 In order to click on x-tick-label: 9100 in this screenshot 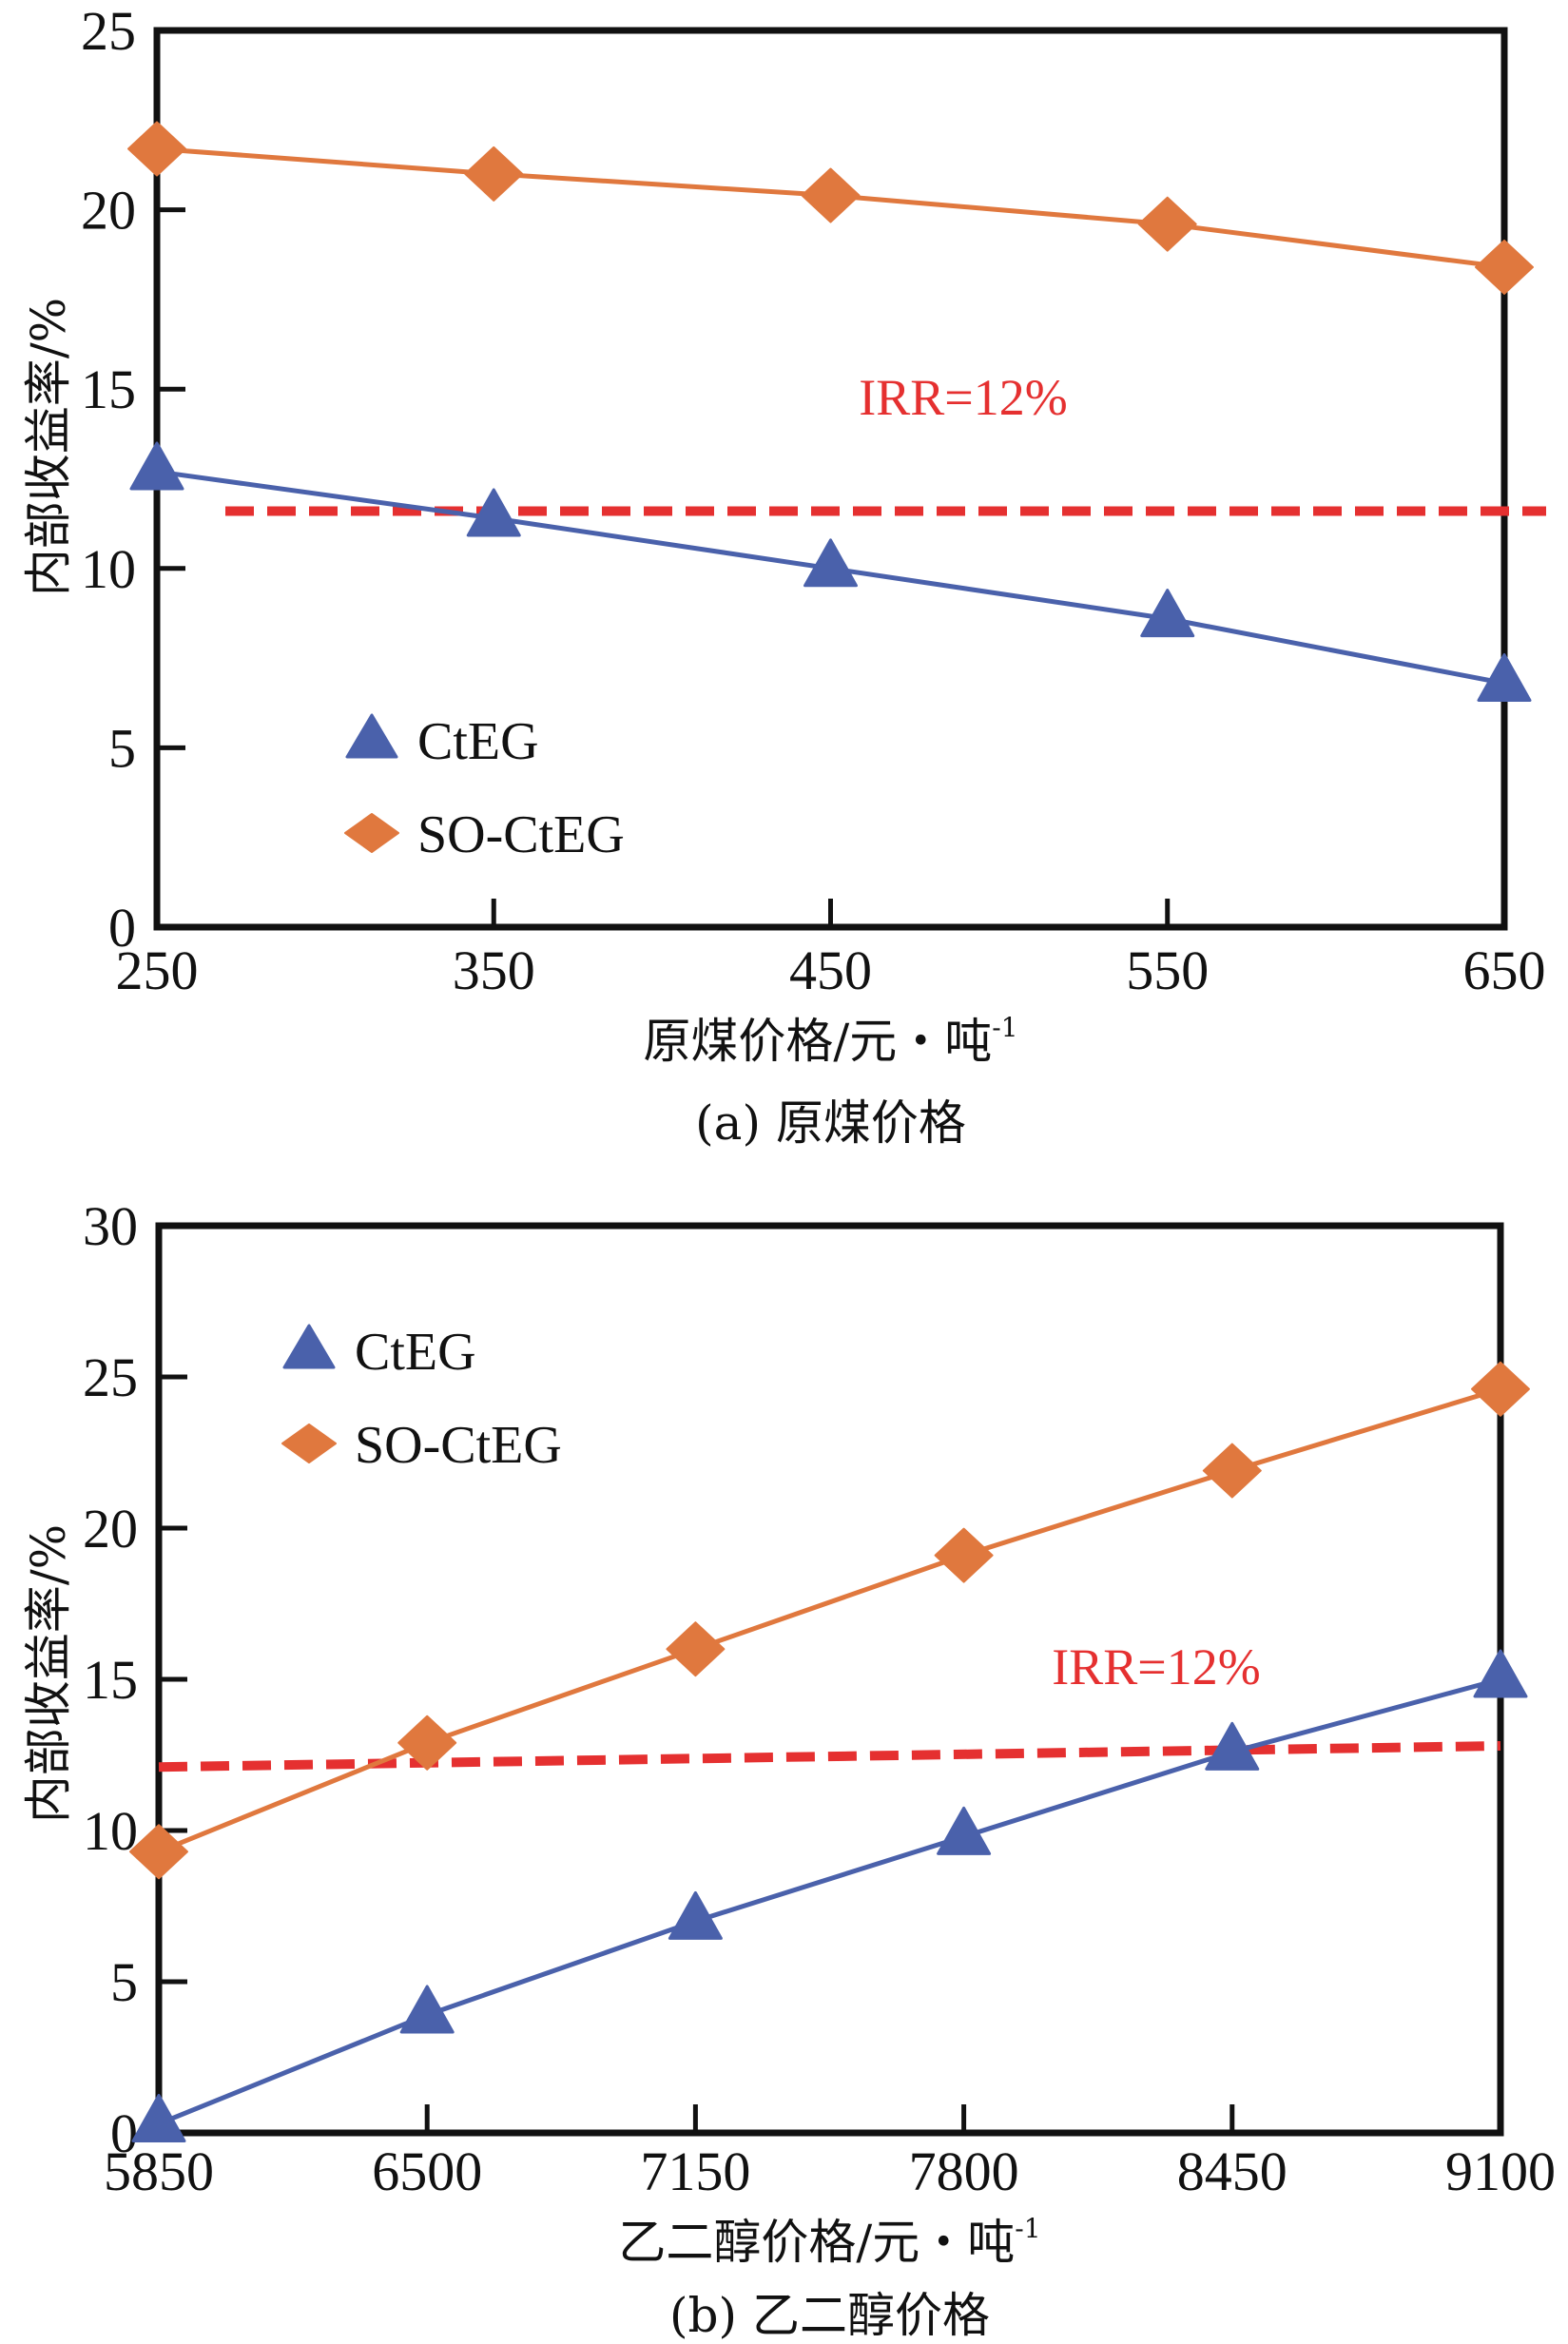, I will do `click(1500, 2171)`.